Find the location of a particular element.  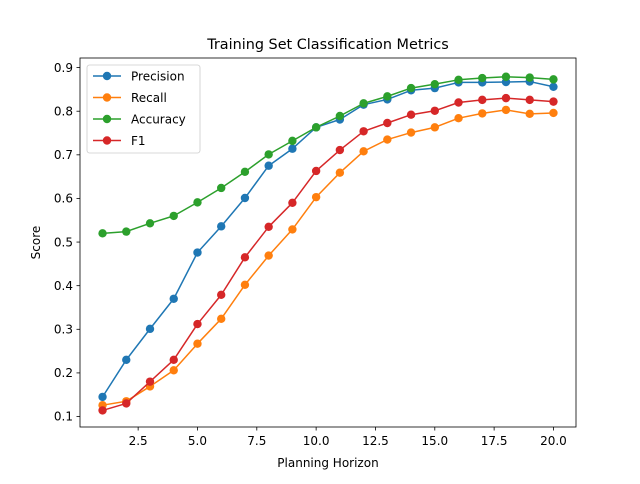

x-tick-label: 5.0 is located at coordinates (197, 441).